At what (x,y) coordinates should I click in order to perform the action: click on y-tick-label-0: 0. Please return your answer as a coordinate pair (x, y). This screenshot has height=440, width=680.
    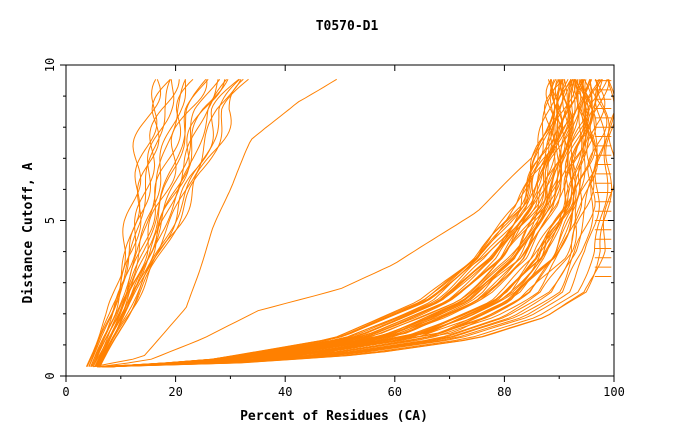
    Looking at the image, I should click on (50, 375).